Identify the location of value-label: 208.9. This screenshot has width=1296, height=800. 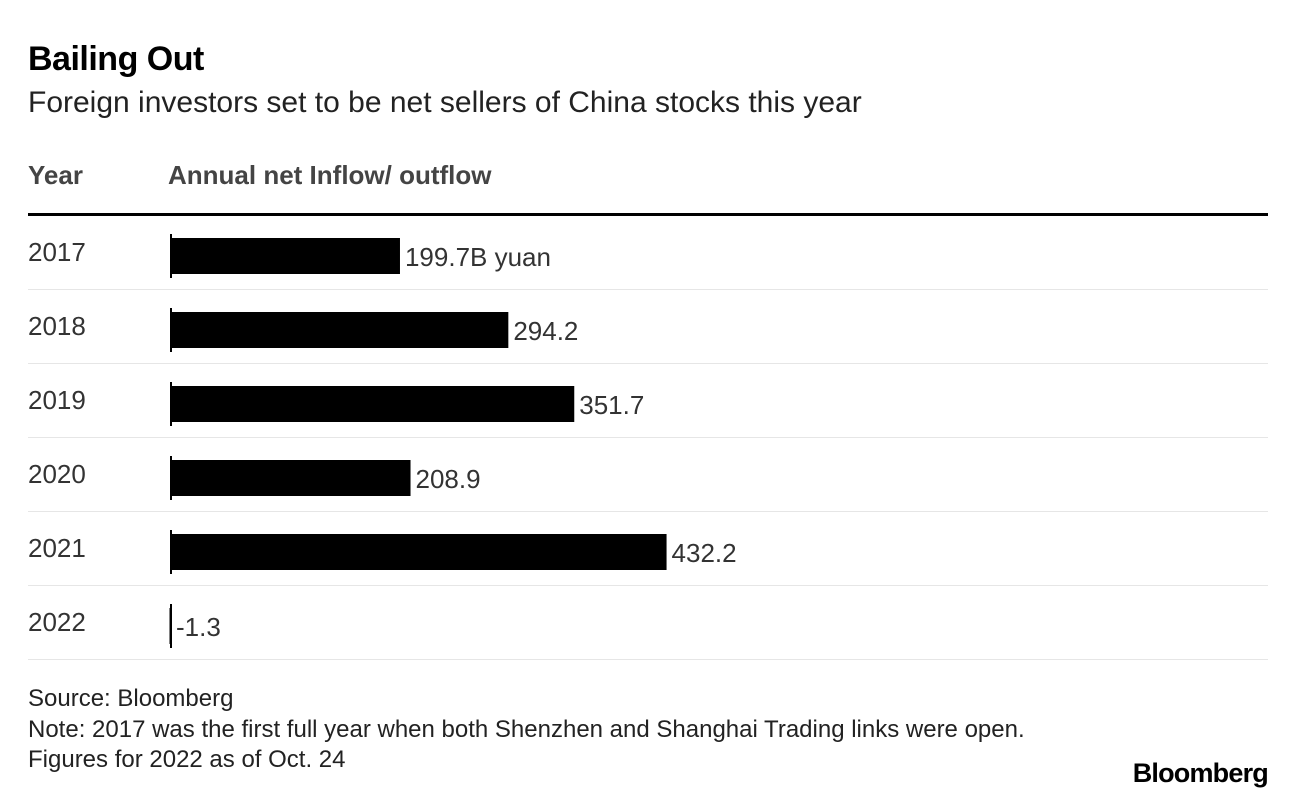
(448, 479).